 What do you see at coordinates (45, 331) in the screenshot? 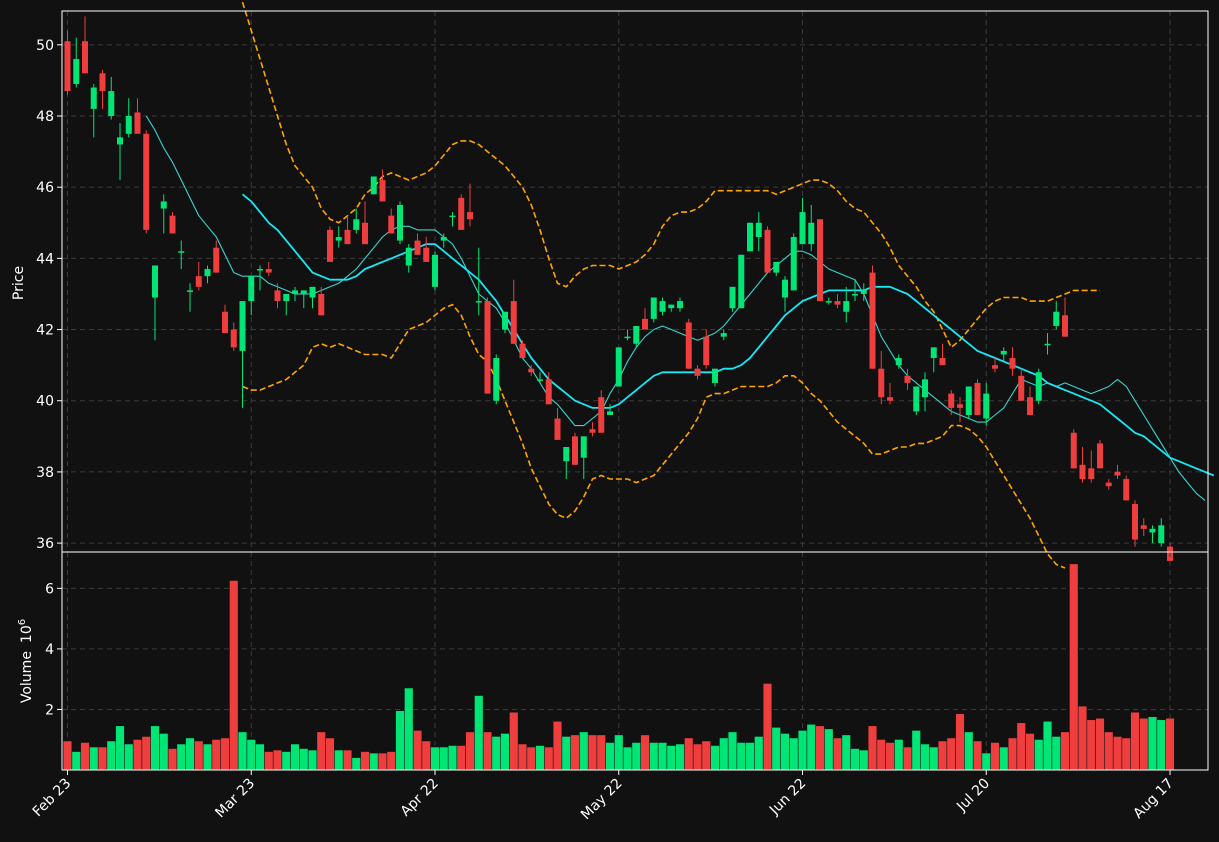
I see `price-tick-label: 42` at bounding box center [45, 331].